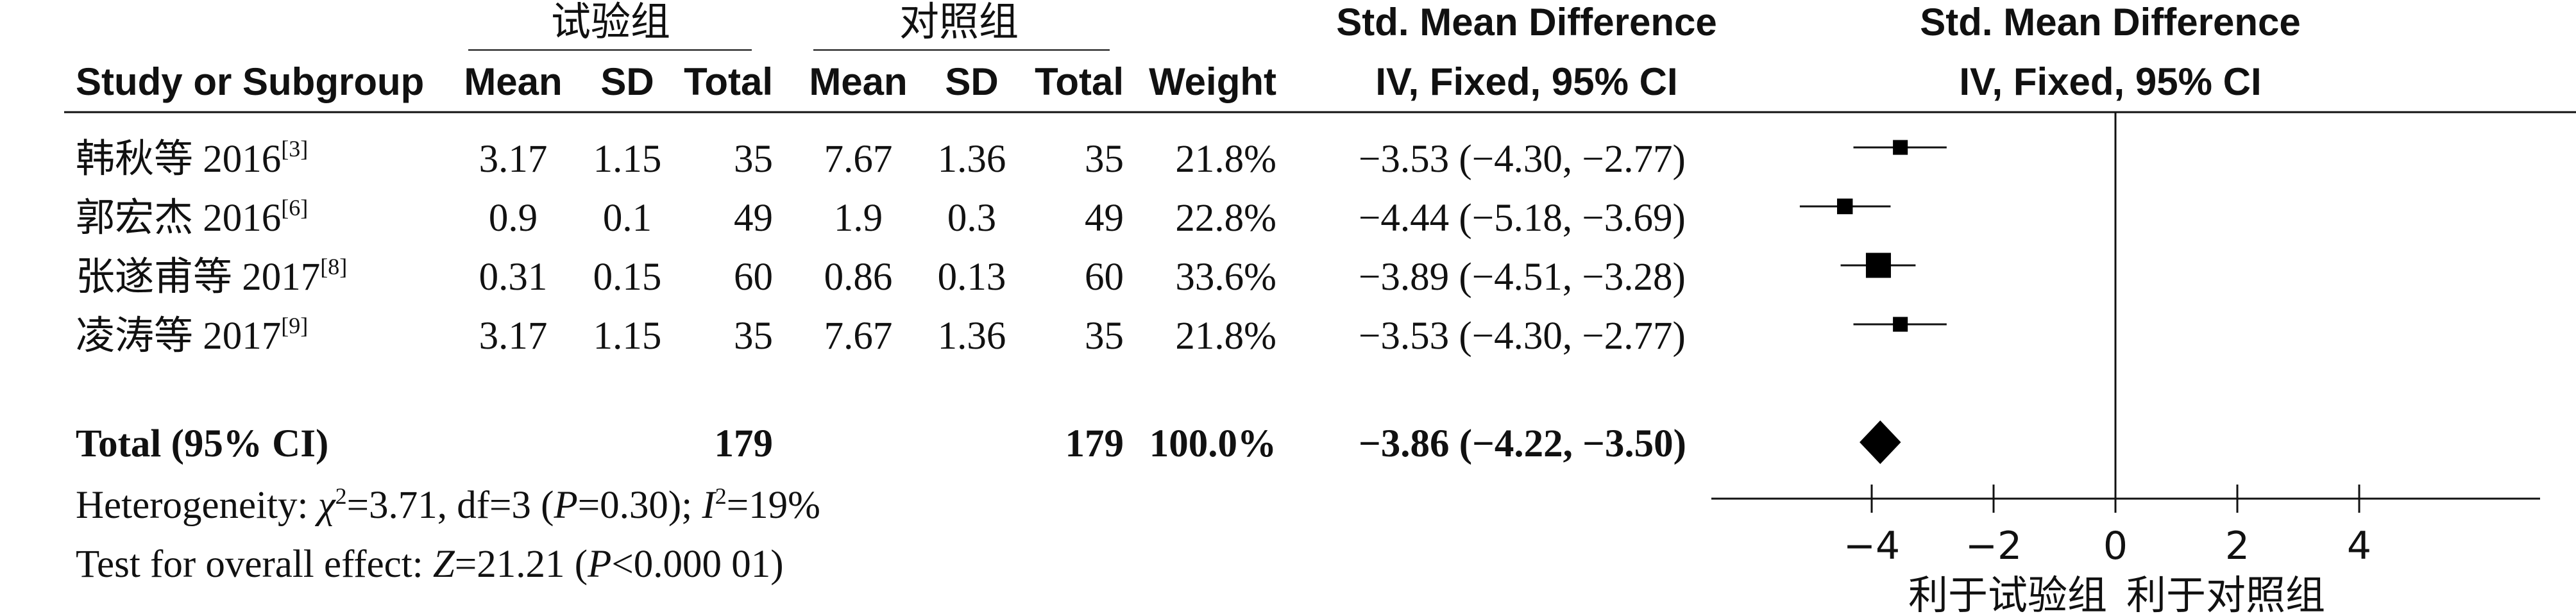 The height and width of the screenshot is (614, 2576). I want to click on exp-sd-header: SD, so click(627, 81).